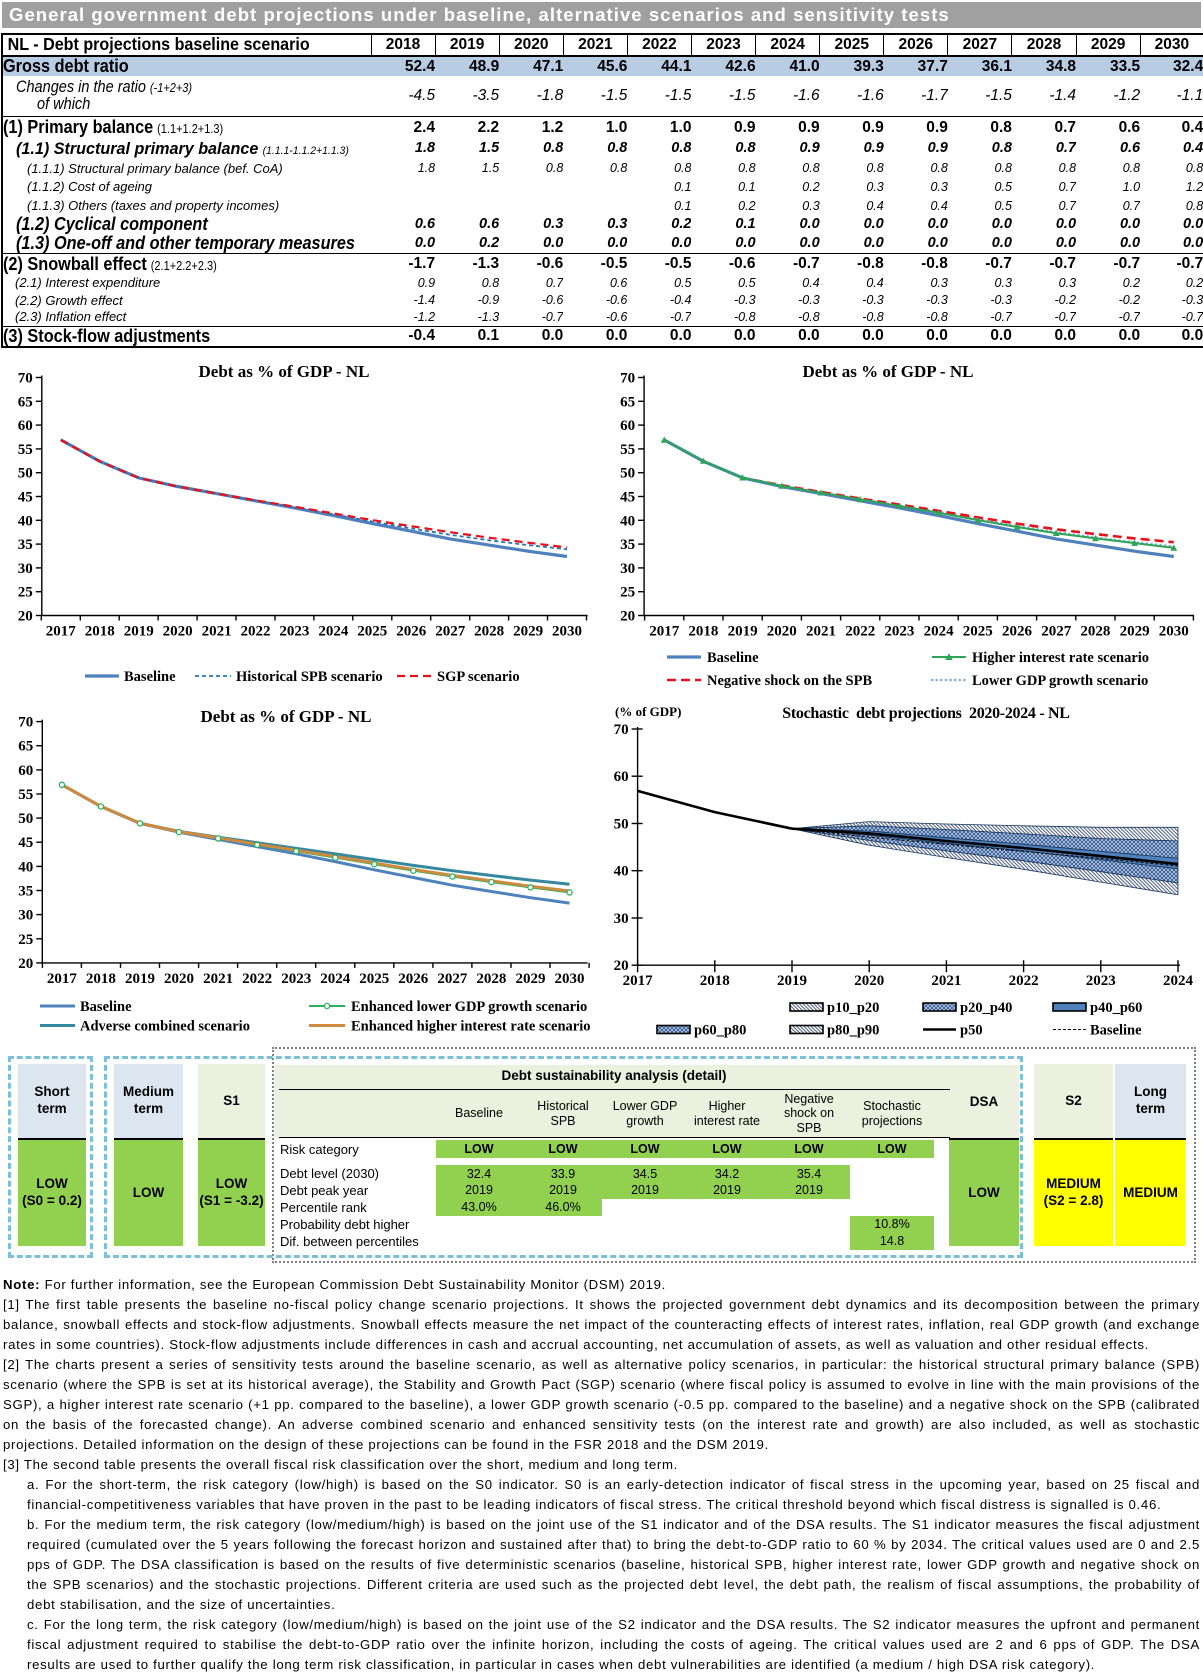  Describe the element at coordinates (853, 1008) in the screenshot. I see `svg-text: p10_p20` at that location.